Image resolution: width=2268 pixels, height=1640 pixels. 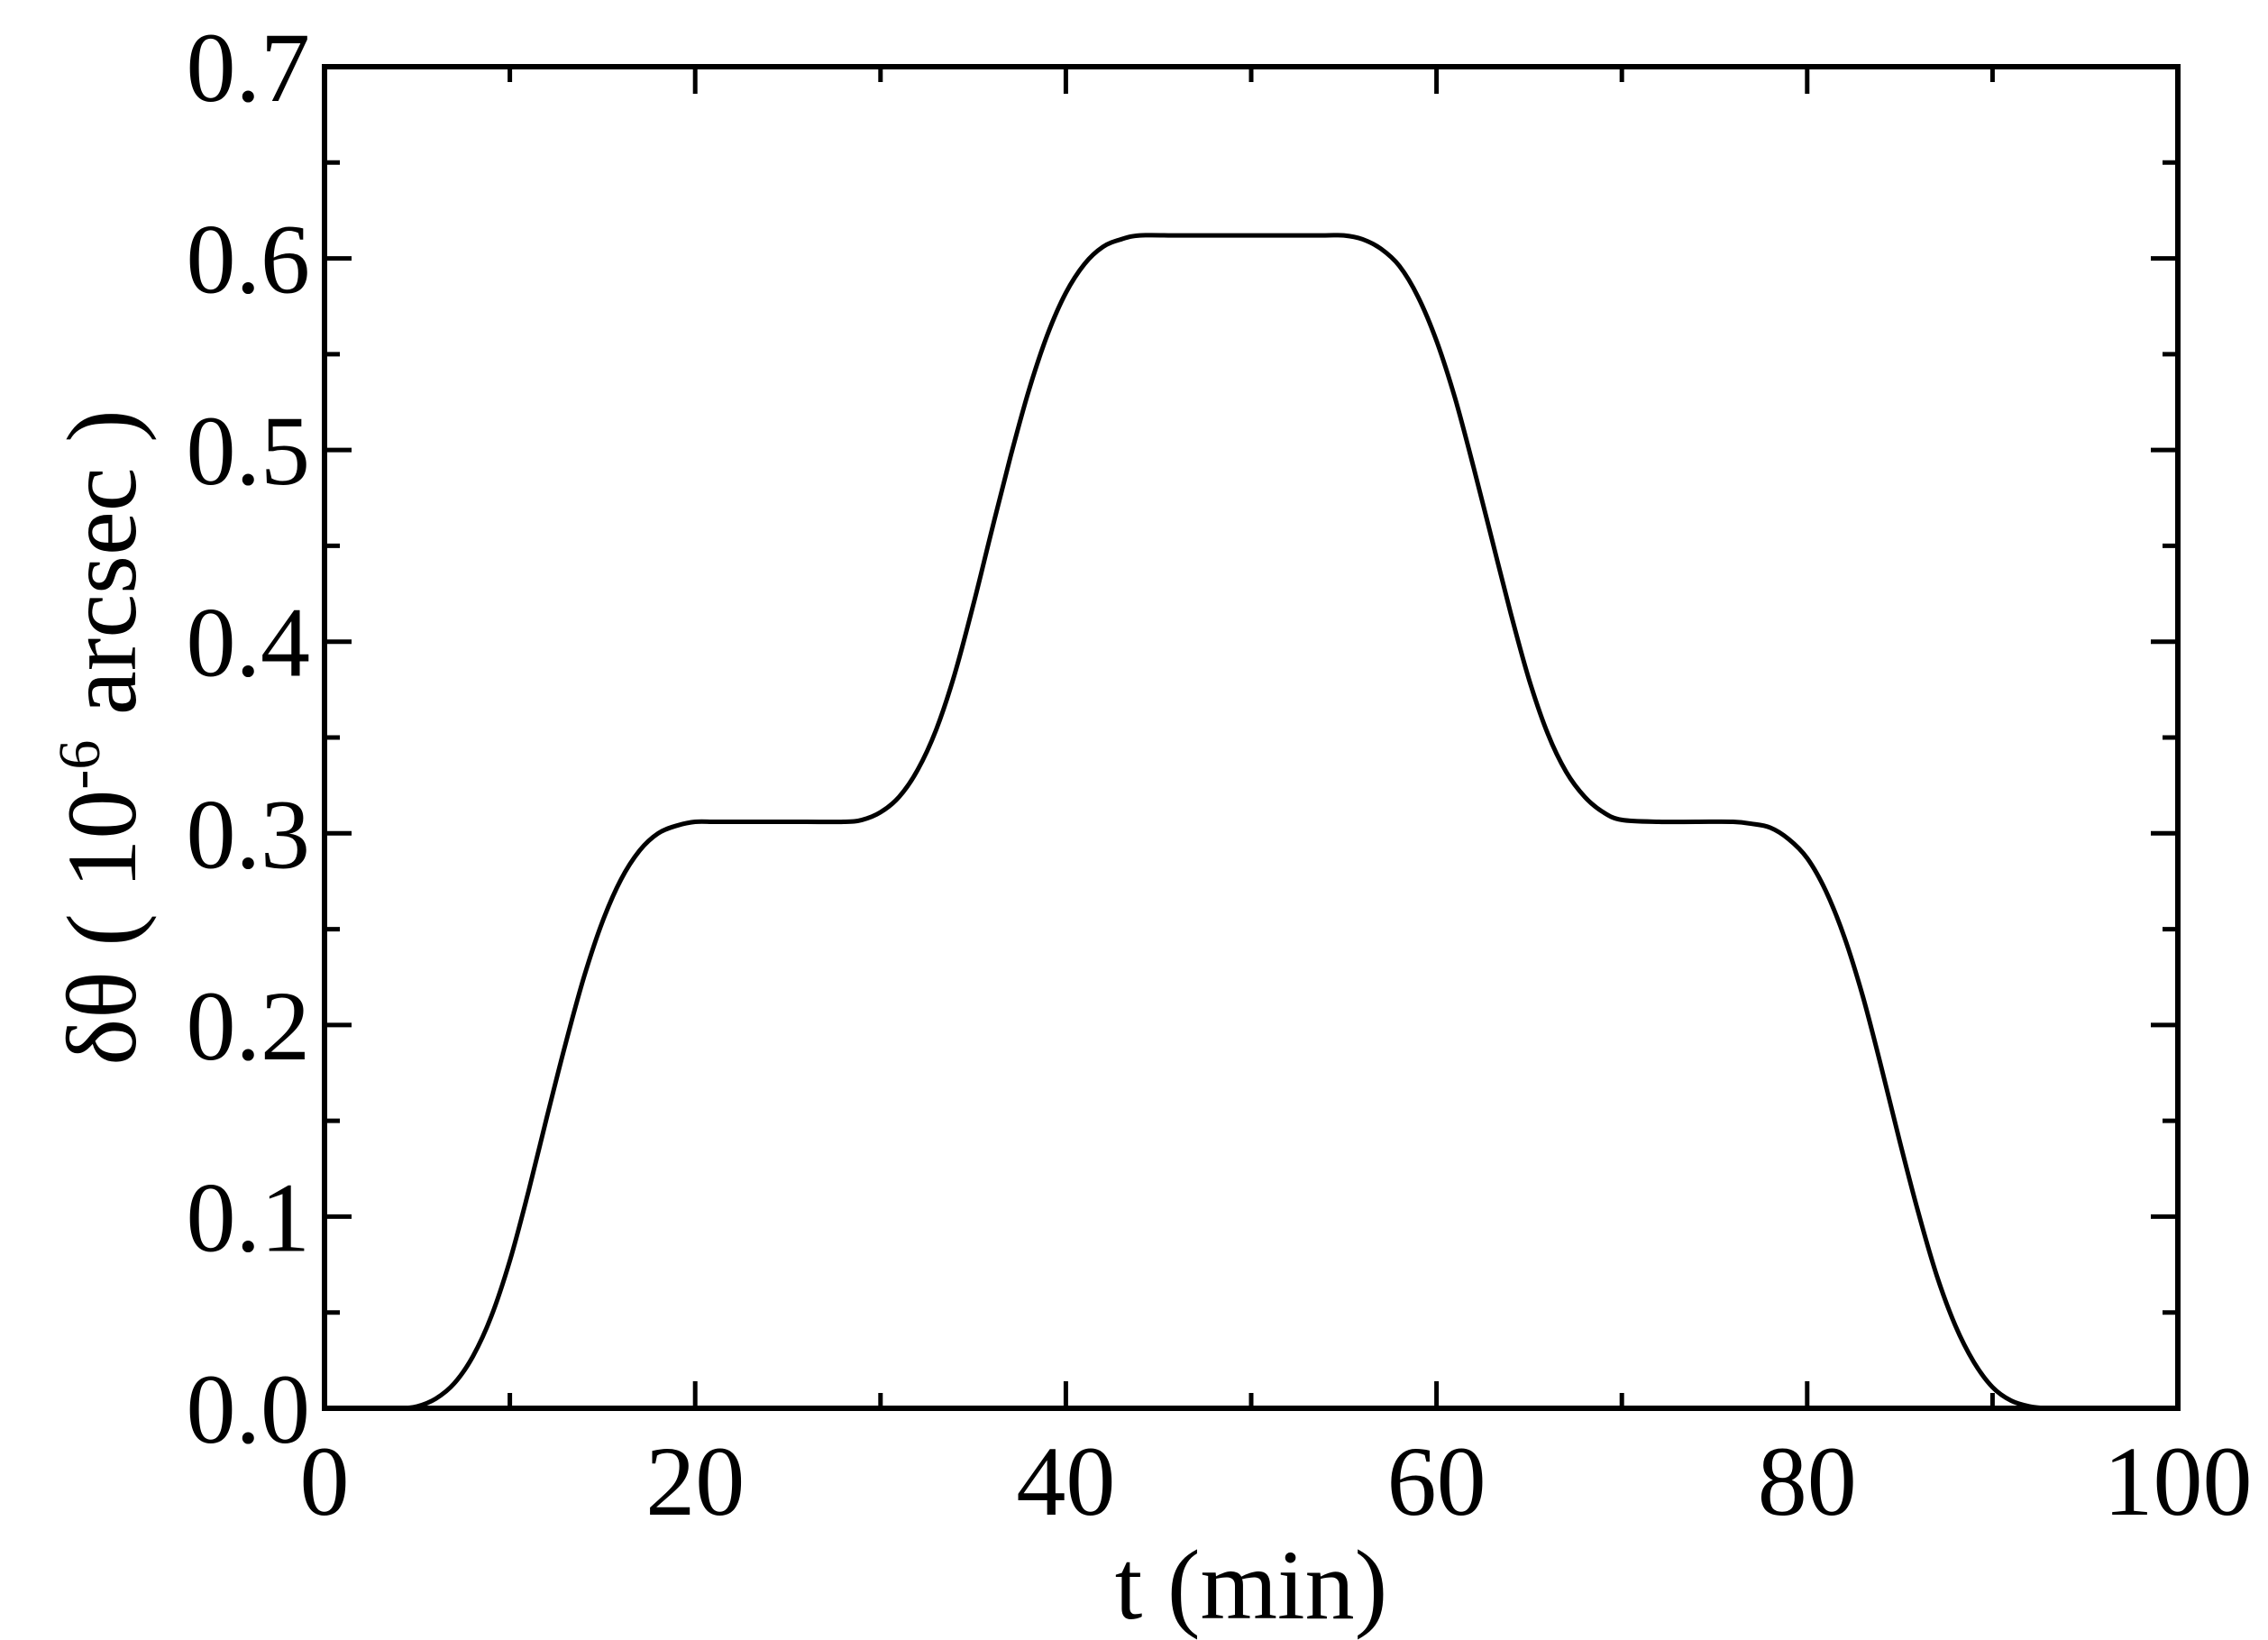 What do you see at coordinates (102, 928) in the screenshot?
I see `y-axis-title-prefix: δθ ( 10` at bounding box center [102, 928].